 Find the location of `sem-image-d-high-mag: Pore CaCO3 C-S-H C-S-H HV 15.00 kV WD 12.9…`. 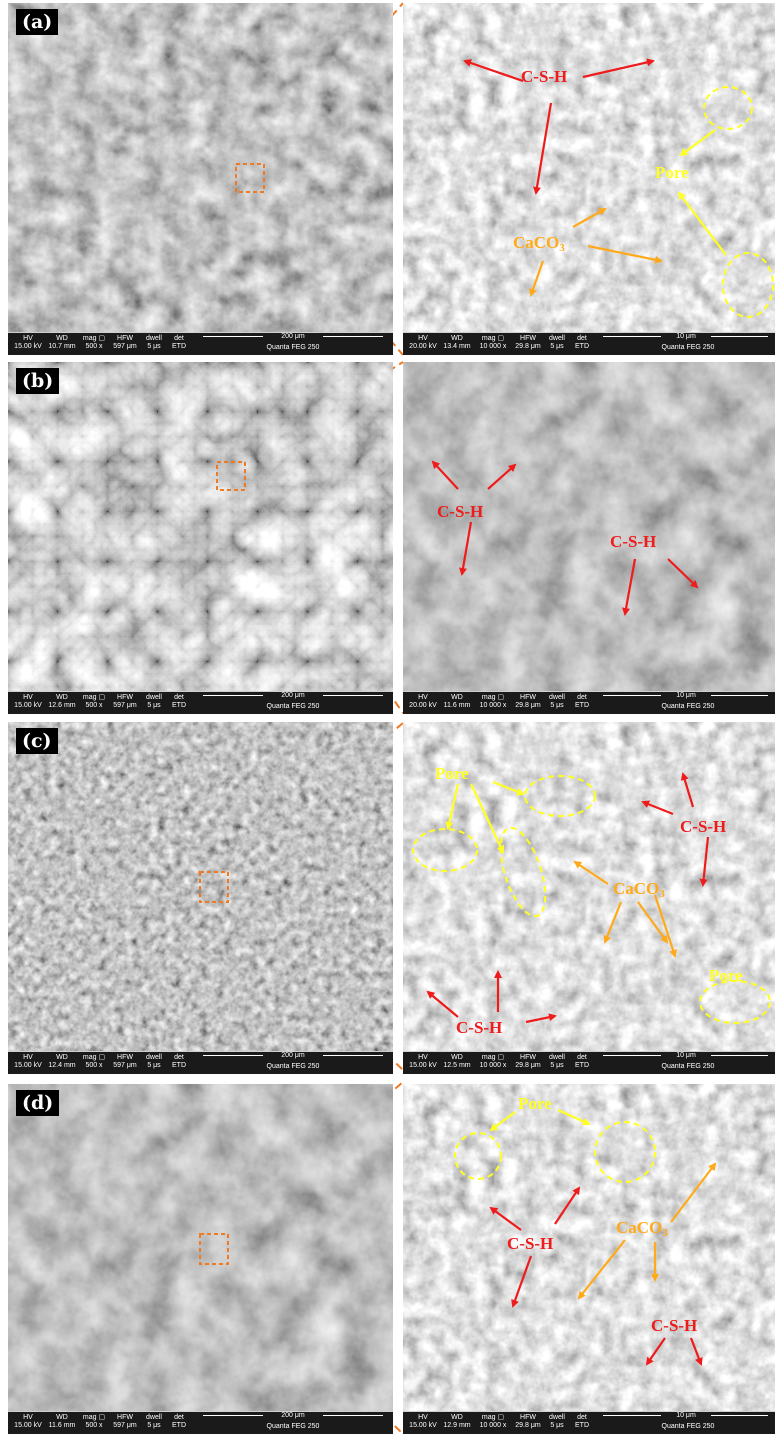

sem-image-d-high-mag: Pore CaCO3 C-S-H C-S-H HV 15.00 kV WD 12.9… is located at coordinates (589, 1259).